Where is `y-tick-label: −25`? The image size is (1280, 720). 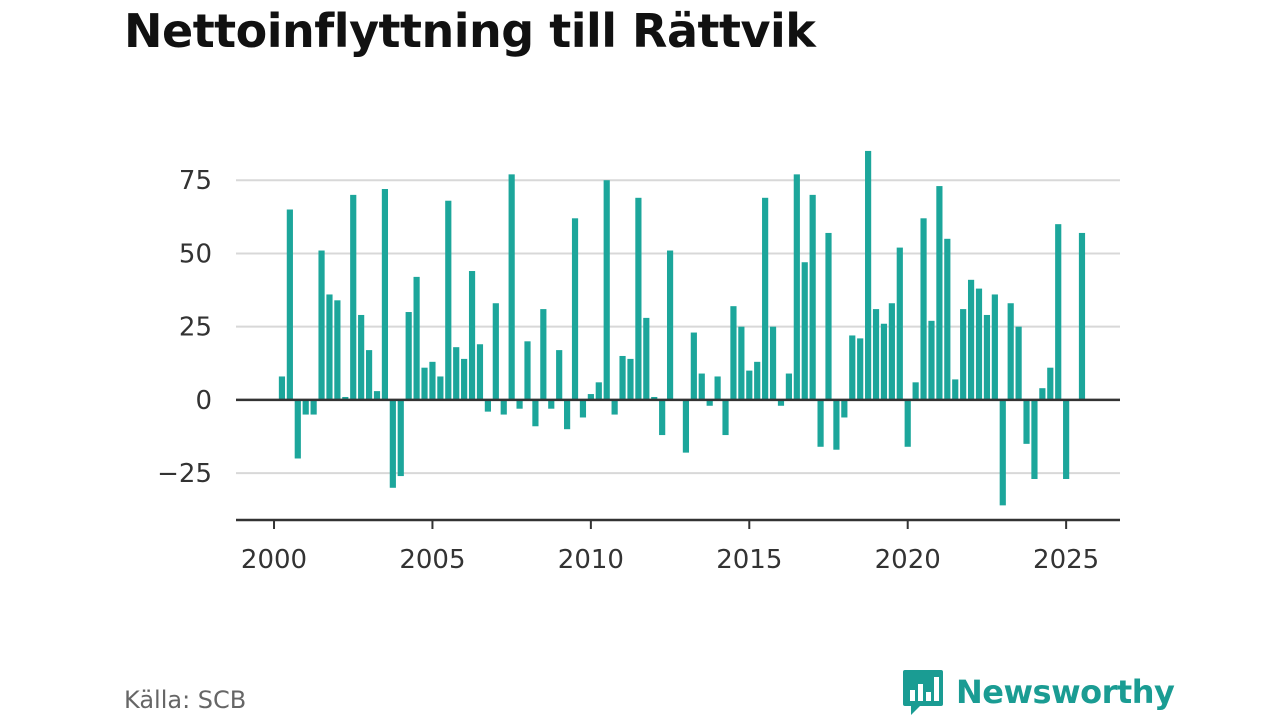
y-tick-label: −25 is located at coordinates (184, 474).